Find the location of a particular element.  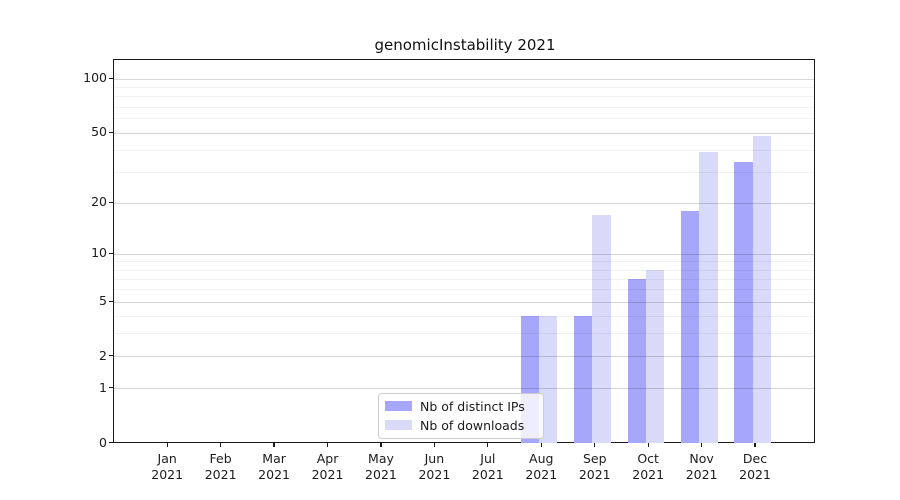

x-tick-label-apr: Apr 2021 is located at coordinates (328, 466).